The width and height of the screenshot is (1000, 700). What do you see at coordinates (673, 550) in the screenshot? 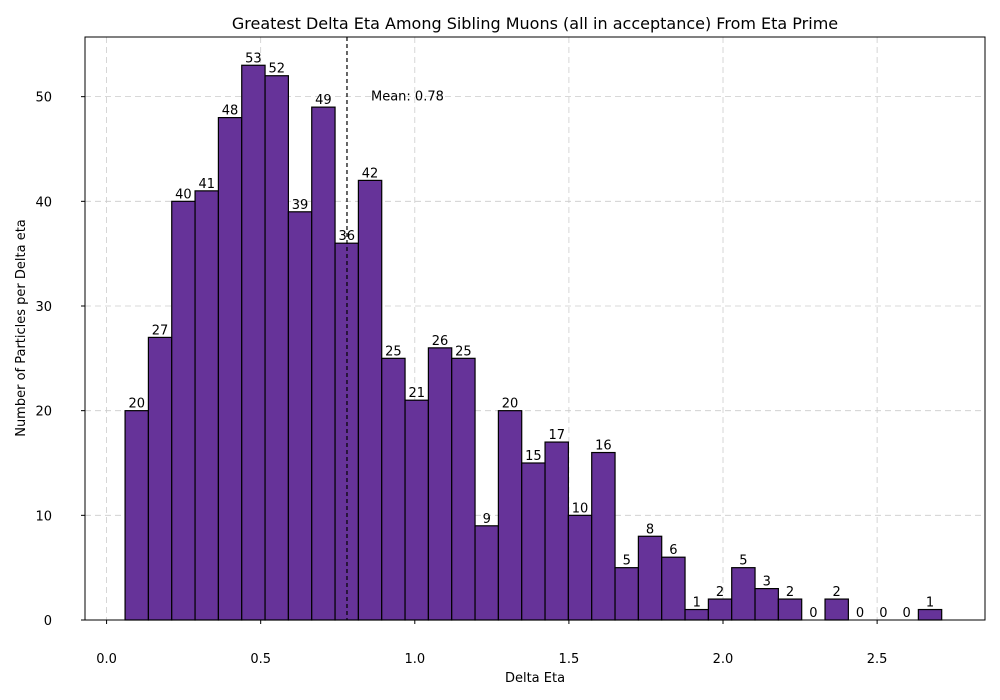
I see `bar-value-label: 6` at bounding box center [673, 550].